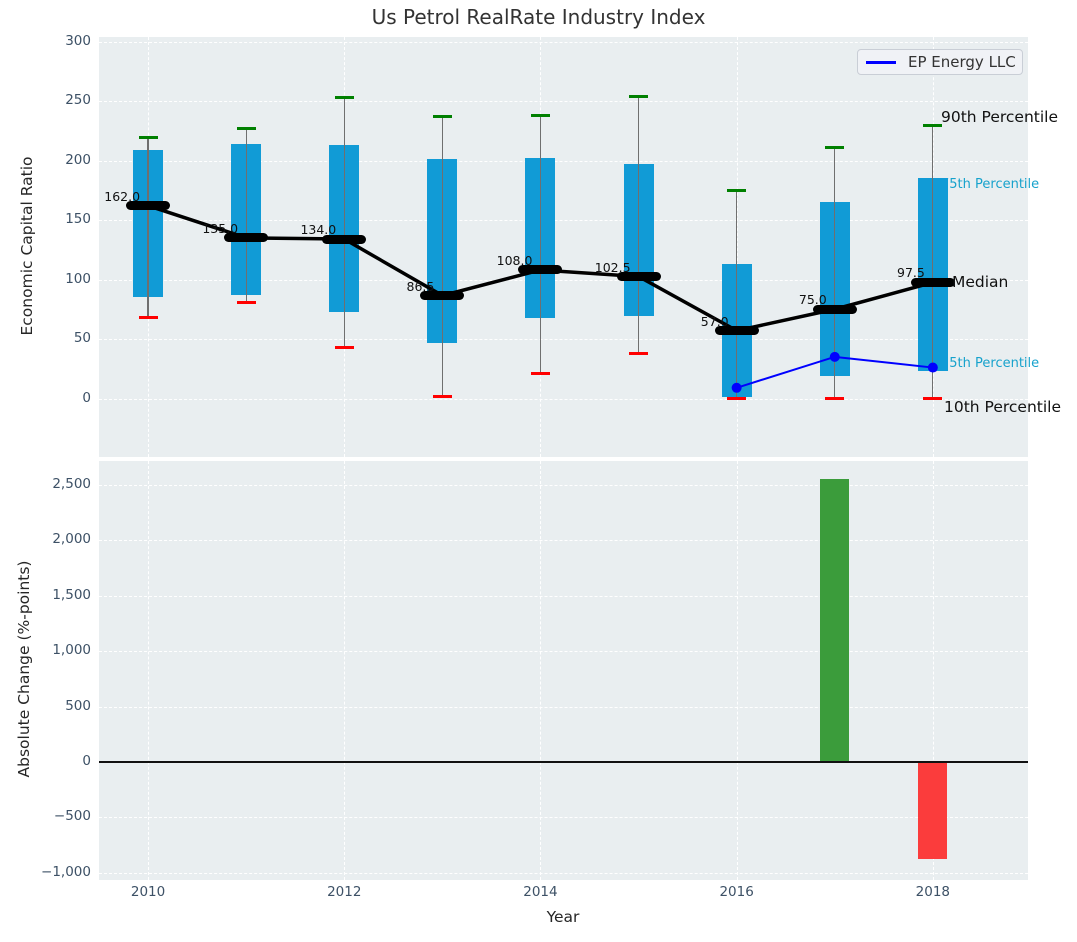  I want to click on annotation-75th-percentile: 75th Percentile, so click(990, 185).